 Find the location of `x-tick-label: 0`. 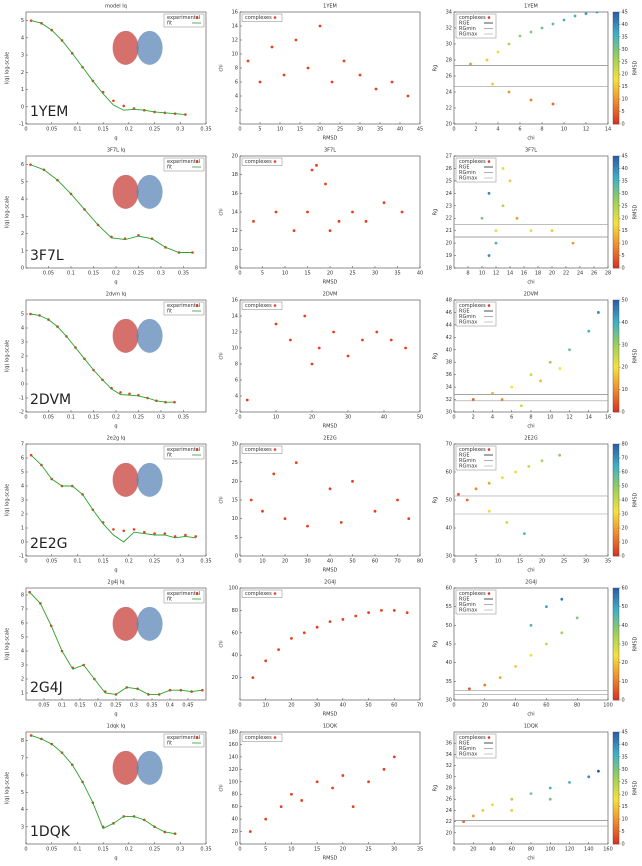

x-tick-label: 0 is located at coordinates (25, 562).